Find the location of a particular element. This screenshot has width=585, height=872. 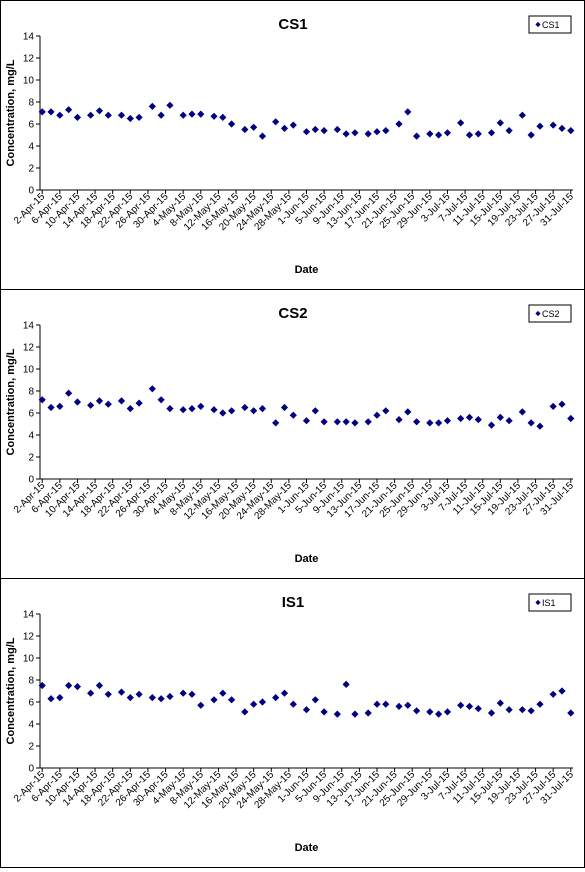

legend: CS2 is located at coordinates (550, 313).